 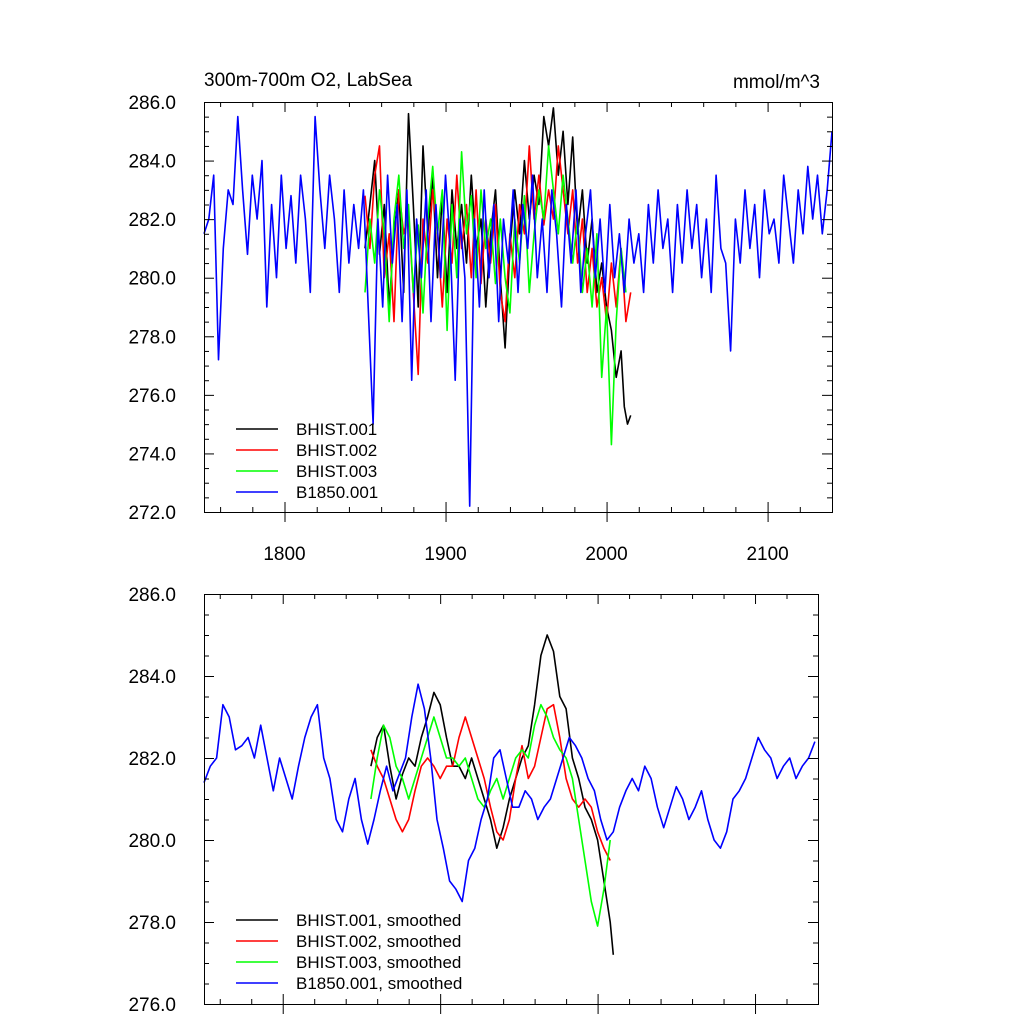 I want to click on legend-label: B1850.001, smoothed, so click(x=379, y=983).